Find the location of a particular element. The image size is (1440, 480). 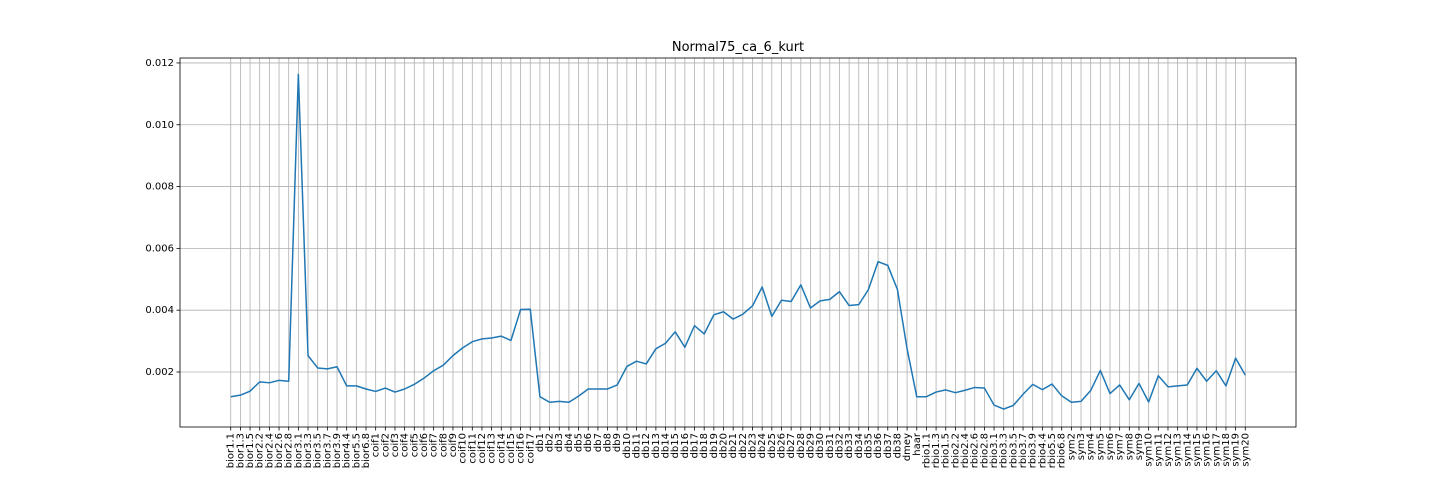

x-tick-label: db11 is located at coordinates (637, 445).